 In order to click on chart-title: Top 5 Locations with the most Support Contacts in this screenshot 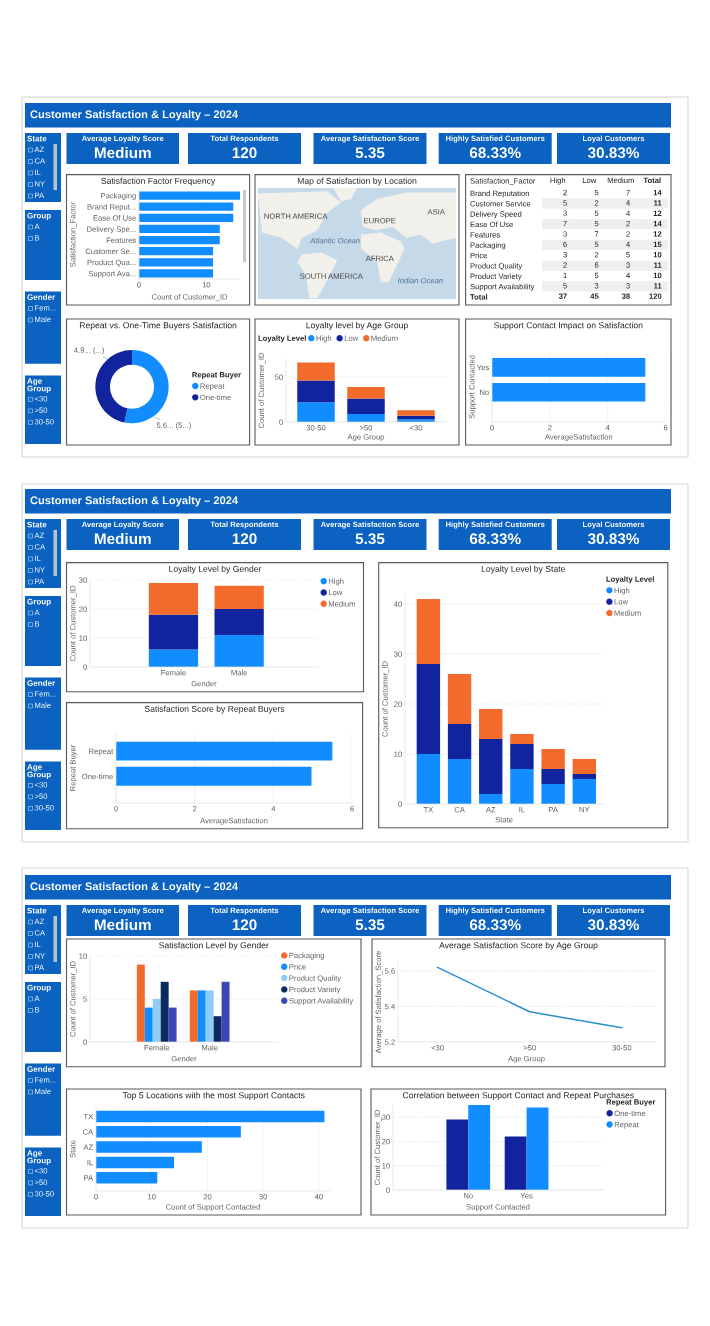, I will do `click(213, 1096)`.